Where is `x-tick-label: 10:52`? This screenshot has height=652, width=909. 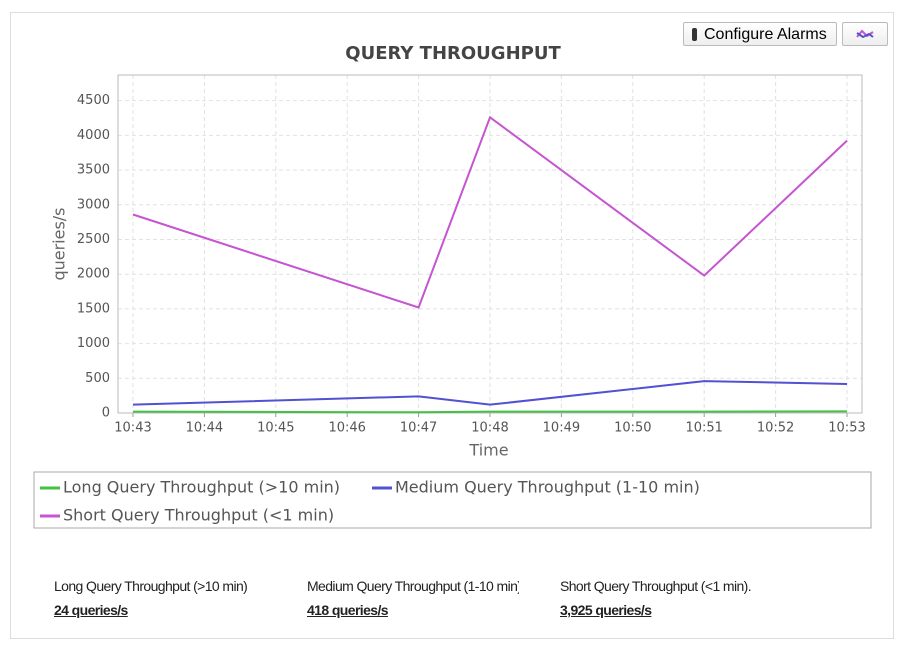
x-tick-label: 10:52 is located at coordinates (775, 428).